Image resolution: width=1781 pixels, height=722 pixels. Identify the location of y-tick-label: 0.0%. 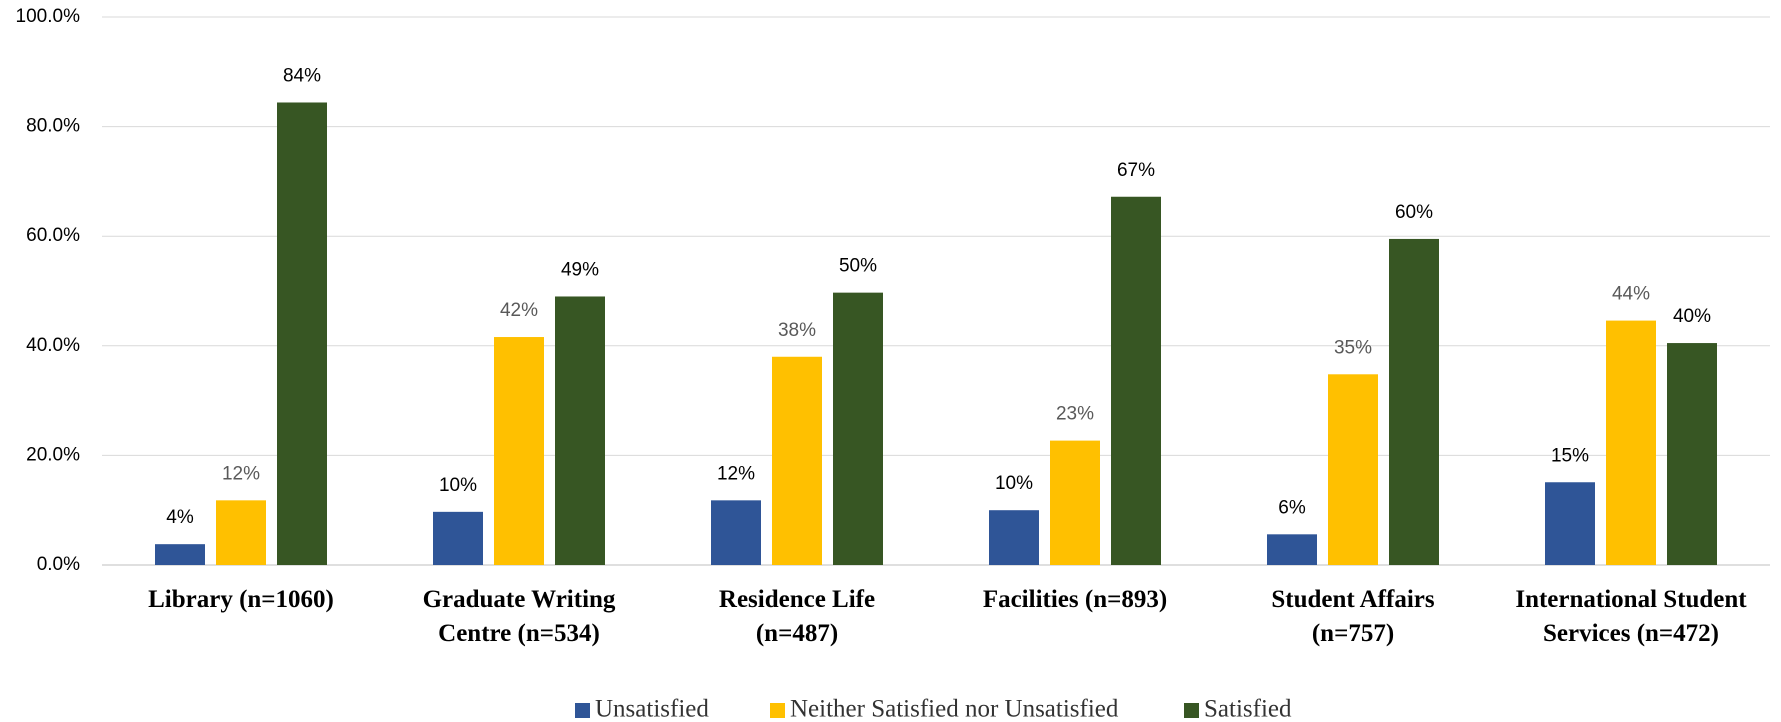
(58, 564).